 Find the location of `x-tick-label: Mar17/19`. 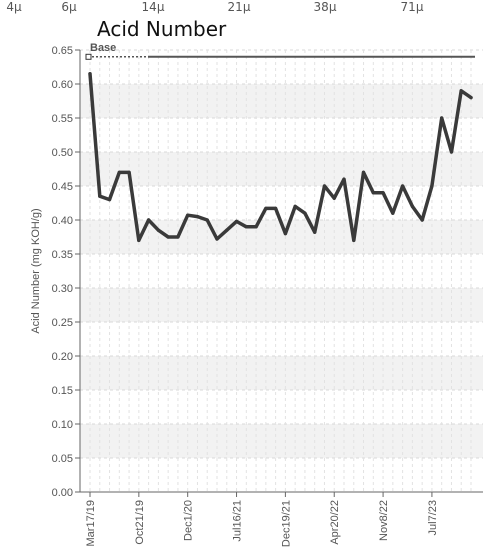

x-tick-label: Mar17/19 is located at coordinates (91, 523).